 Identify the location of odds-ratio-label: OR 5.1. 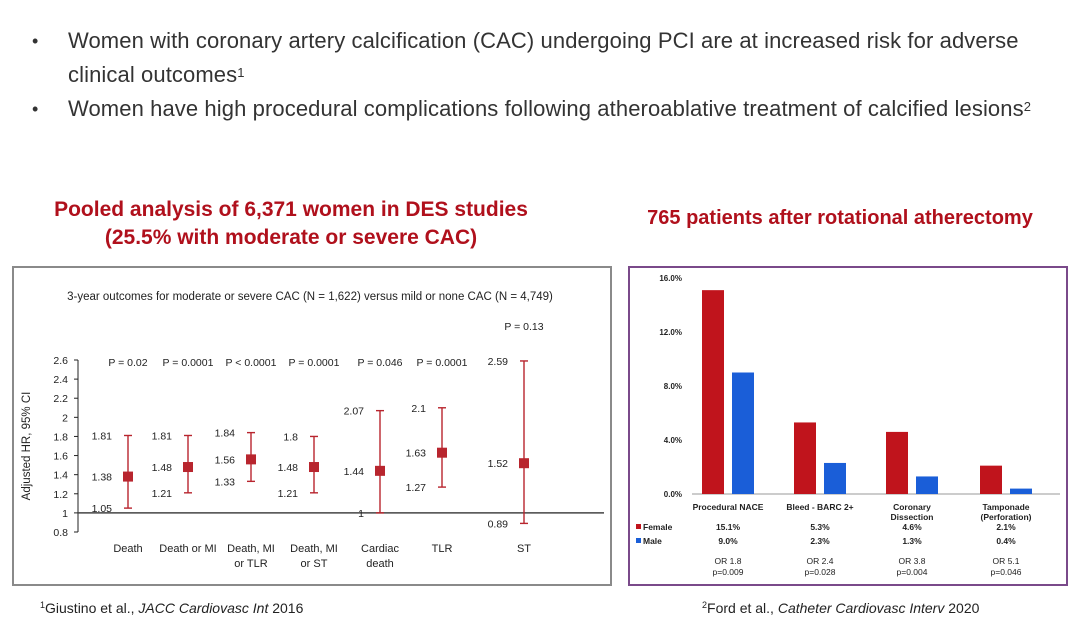
(1006, 561).